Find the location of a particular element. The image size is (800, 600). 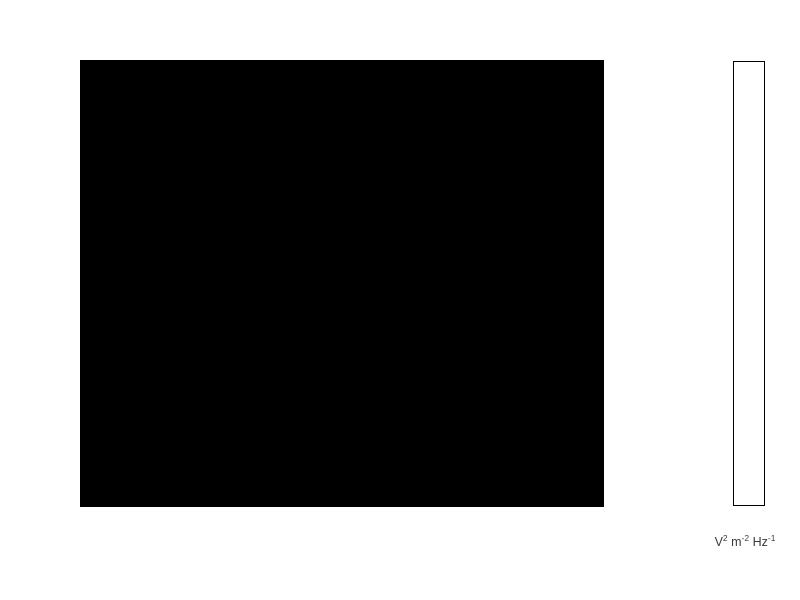

colorbar-units-text: V2 m-2 Hz-1 is located at coordinates (745, 541).